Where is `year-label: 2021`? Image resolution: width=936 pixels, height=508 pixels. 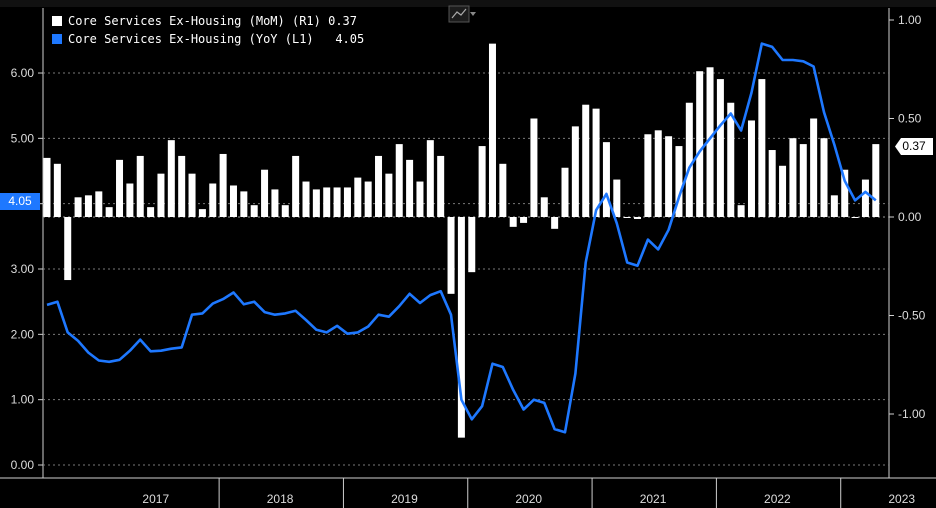
year-label: 2021 is located at coordinates (653, 499).